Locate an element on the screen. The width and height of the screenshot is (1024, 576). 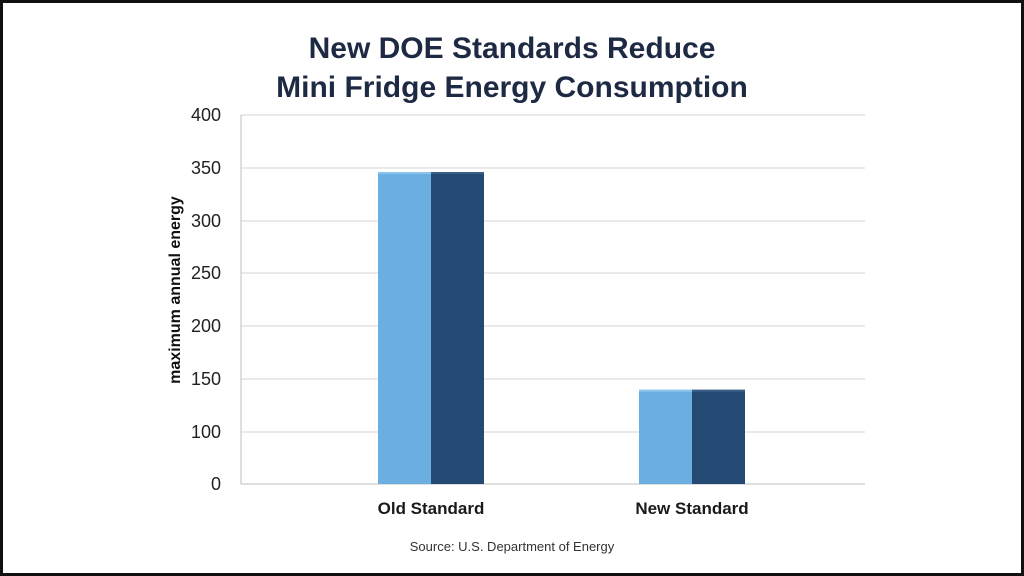
x-category-label: New Standard is located at coordinates (691, 508).